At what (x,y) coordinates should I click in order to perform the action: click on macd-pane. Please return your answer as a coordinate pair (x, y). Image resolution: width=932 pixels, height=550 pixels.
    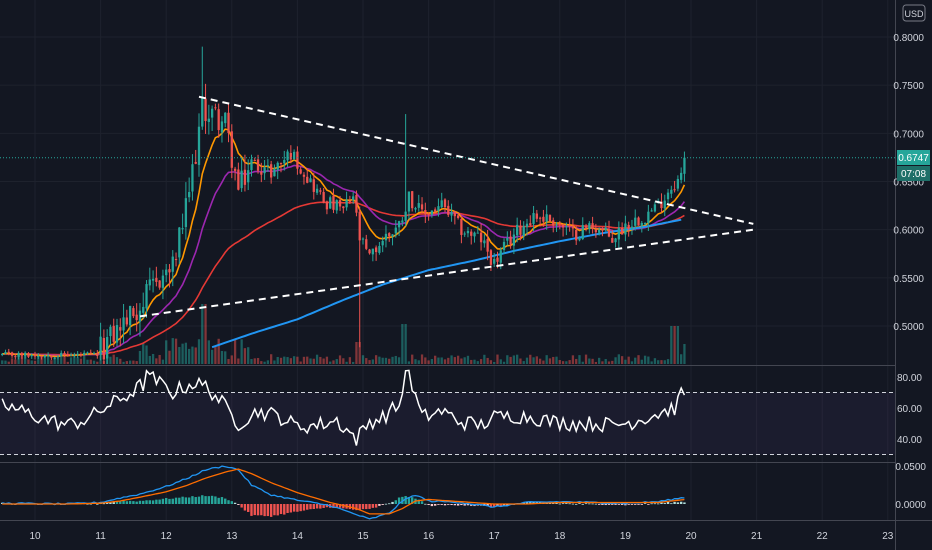
    Looking at the image, I should click on (343, 492).